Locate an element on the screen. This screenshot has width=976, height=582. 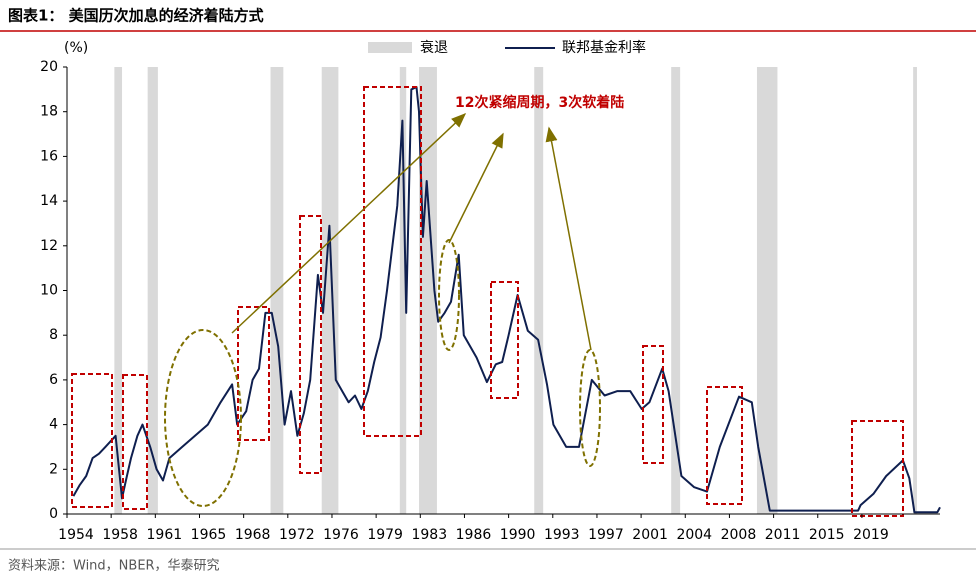
y-tick-label: 10 is located at coordinates (49, 291).